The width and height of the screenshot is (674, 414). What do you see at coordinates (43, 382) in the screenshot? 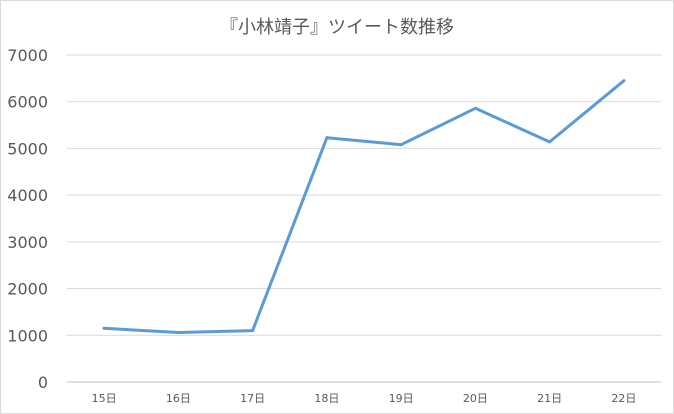
I see `y-tick-label: 0` at bounding box center [43, 382].